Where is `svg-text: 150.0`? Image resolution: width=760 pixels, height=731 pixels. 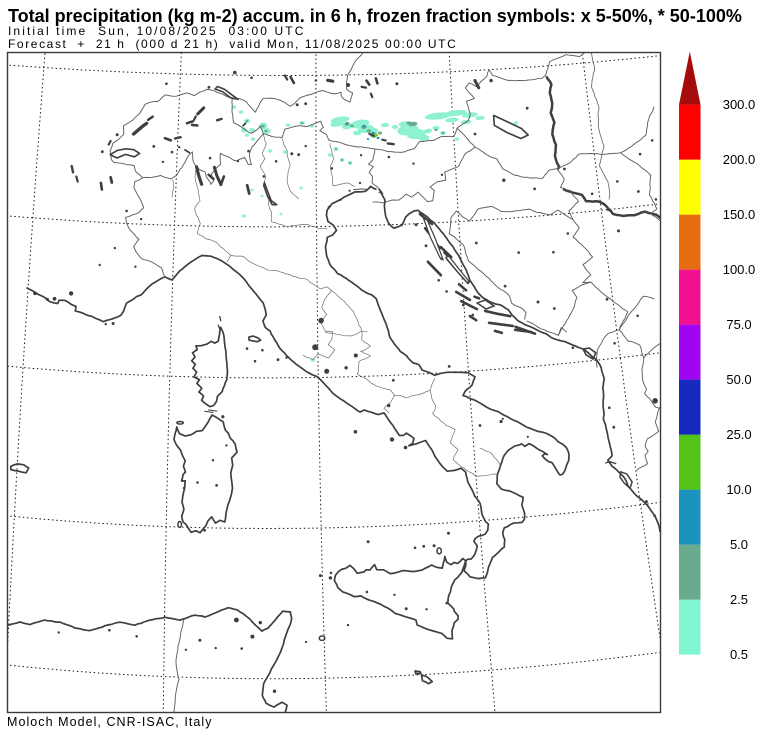
svg-text: 150.0 is located at coordinates (739, 214).